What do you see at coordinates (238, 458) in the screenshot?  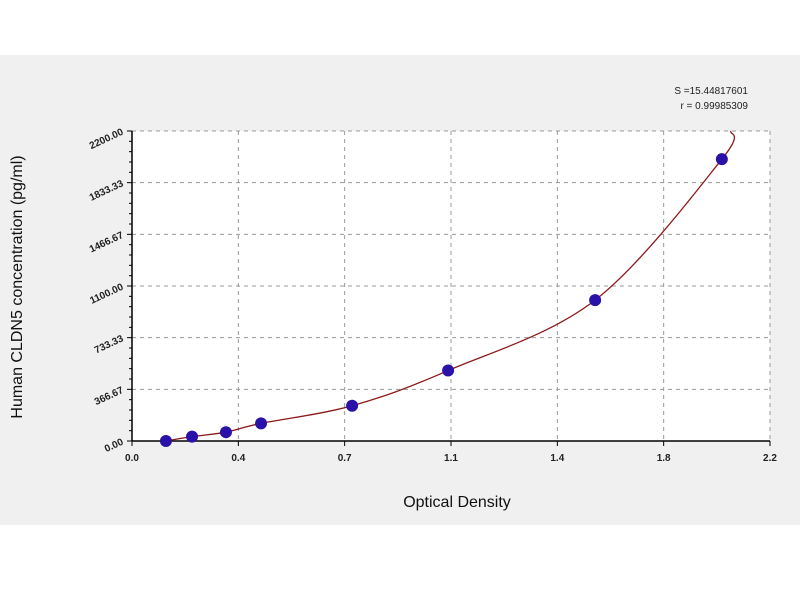 I see `x-tick-label: 0.4` at bounding box center [238, 458].